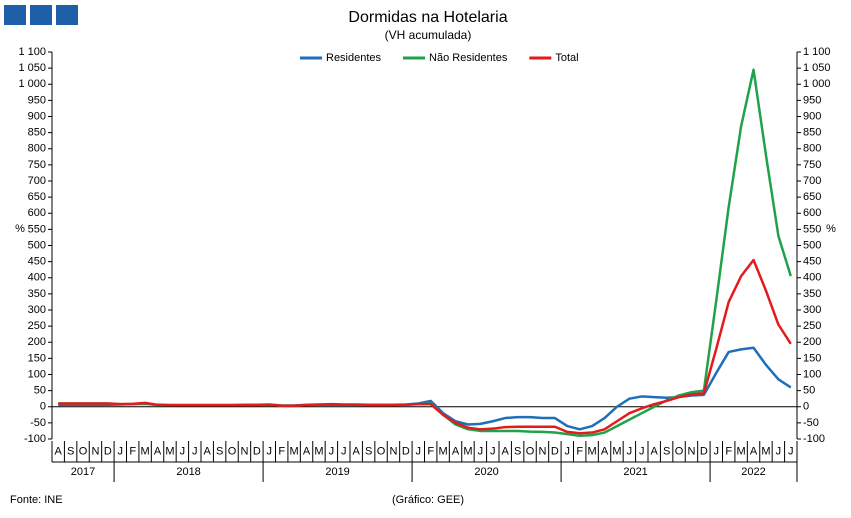 This screenshot has width=851, height=518. Describe the element at coordinates (425, 388) in the screenshot. I see `series-line` at that location.